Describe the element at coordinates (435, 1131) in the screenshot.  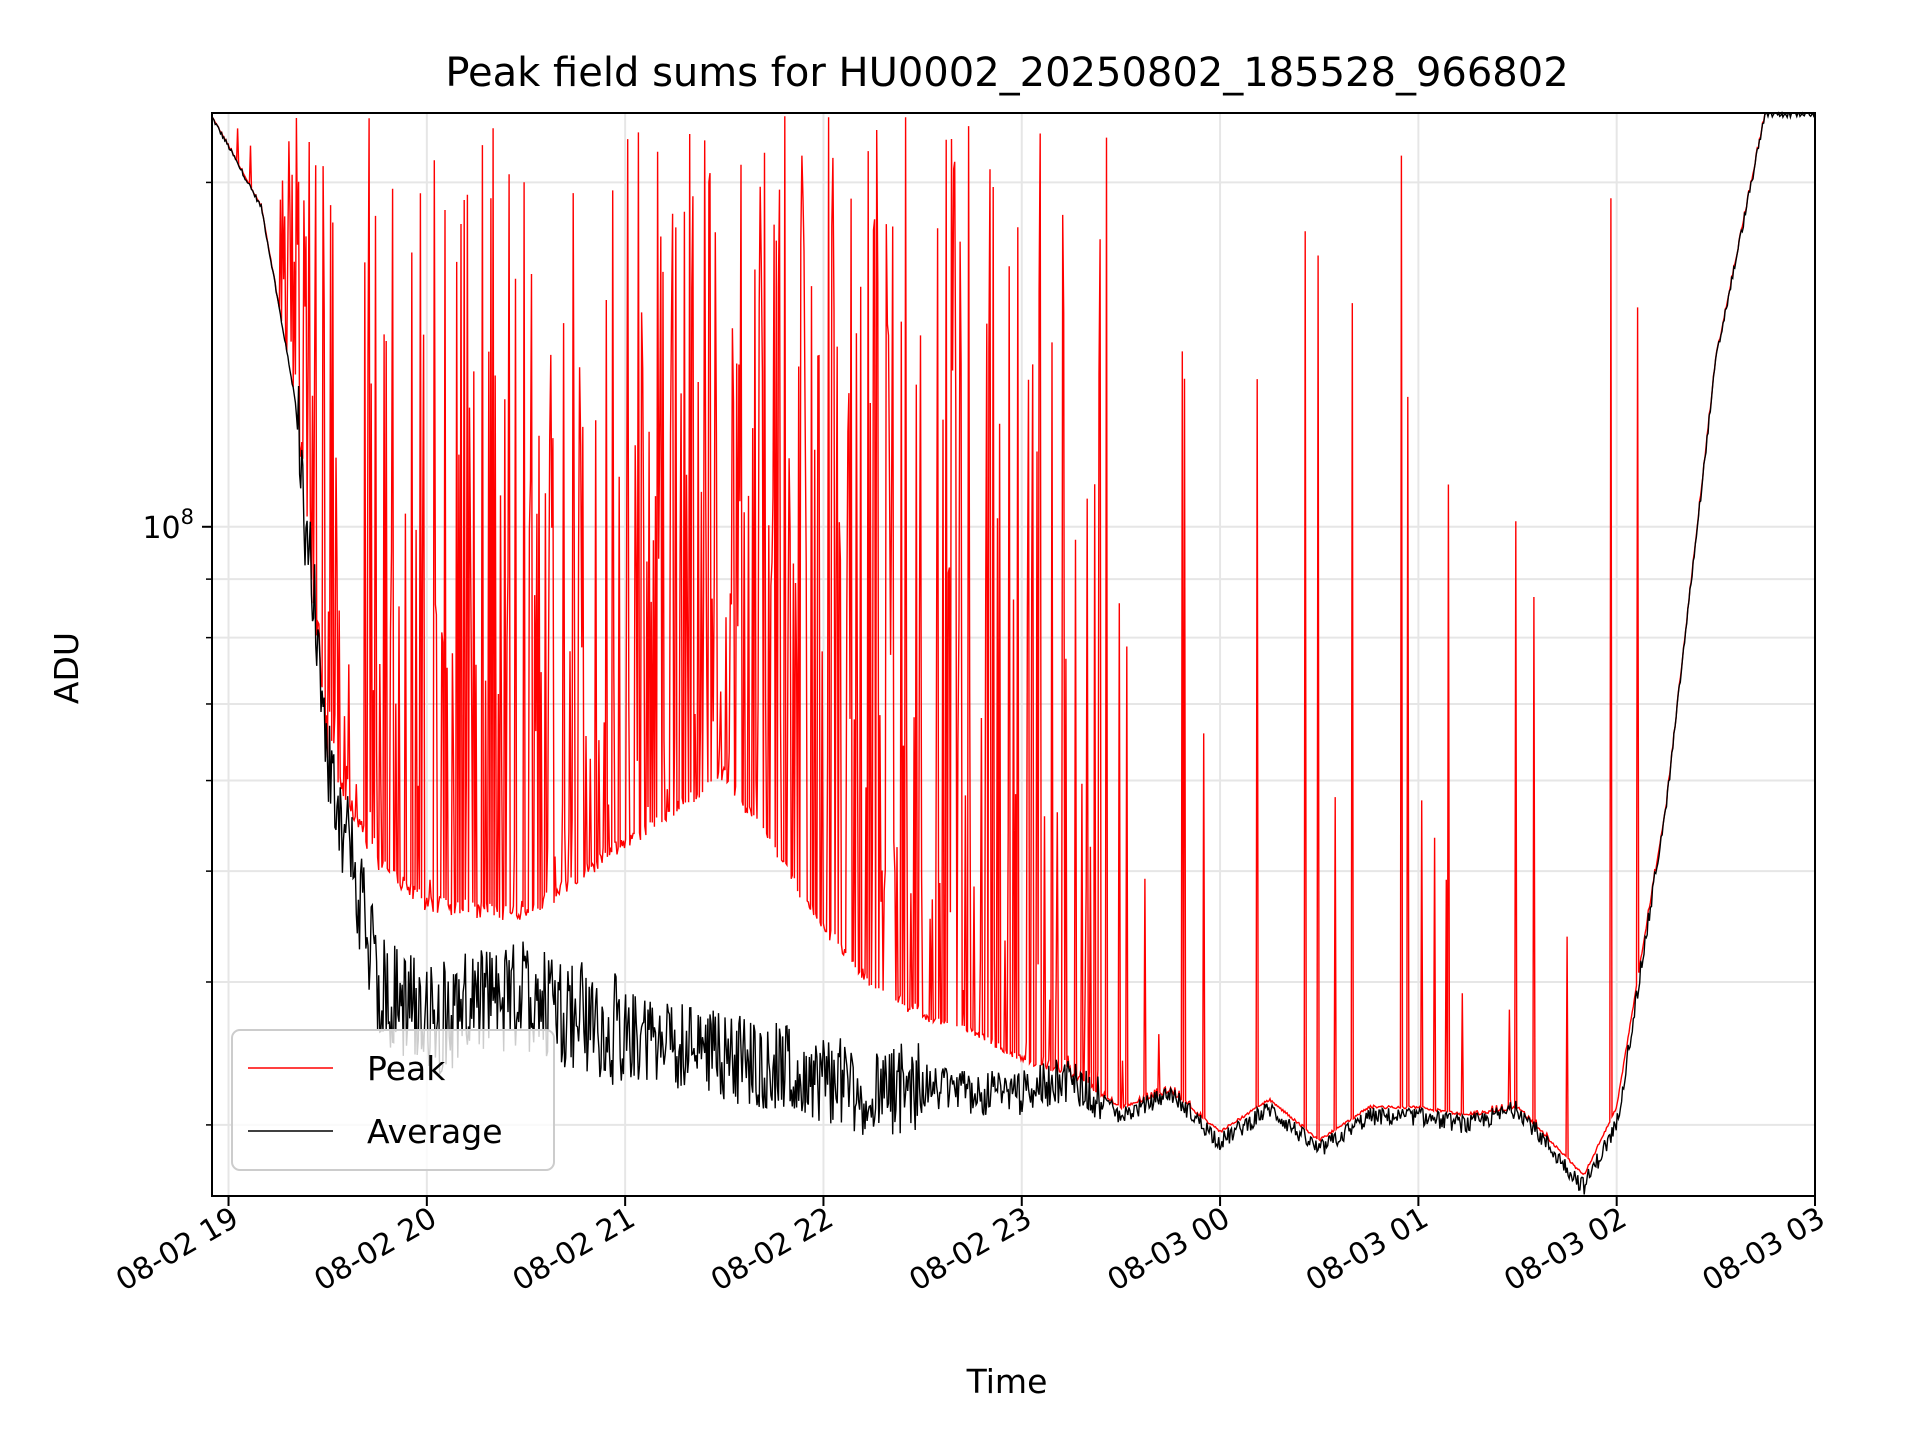
I see `legend-average-label: Average` at that location.